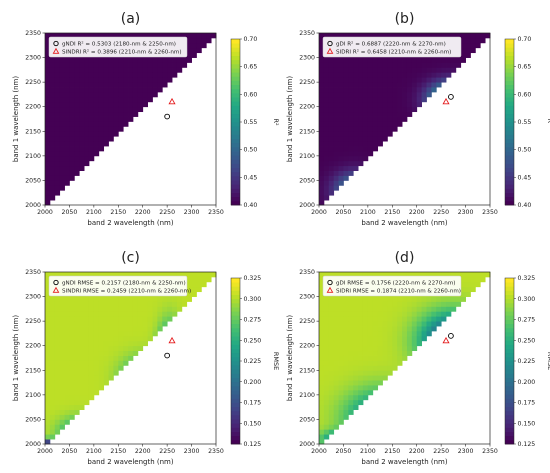  What do you see at coordinates (33, 272) in the screenshot?
I see `y-tick-label: 2350` at bounding box center [33, 272].